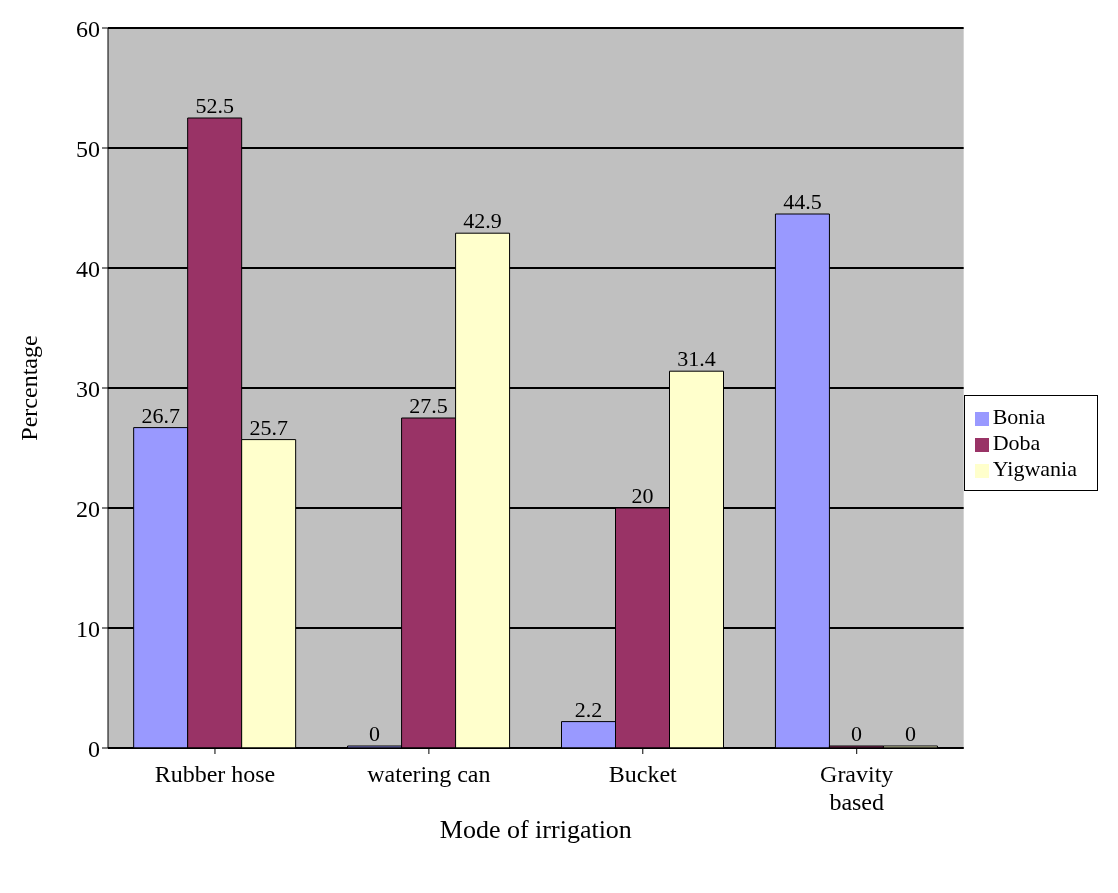 This screenshot has width=1118, height=893. What do you see at coordinates (88, 628) in the screenshot?
I see `y-tick-label: 10` at bounding box center [88, 628].